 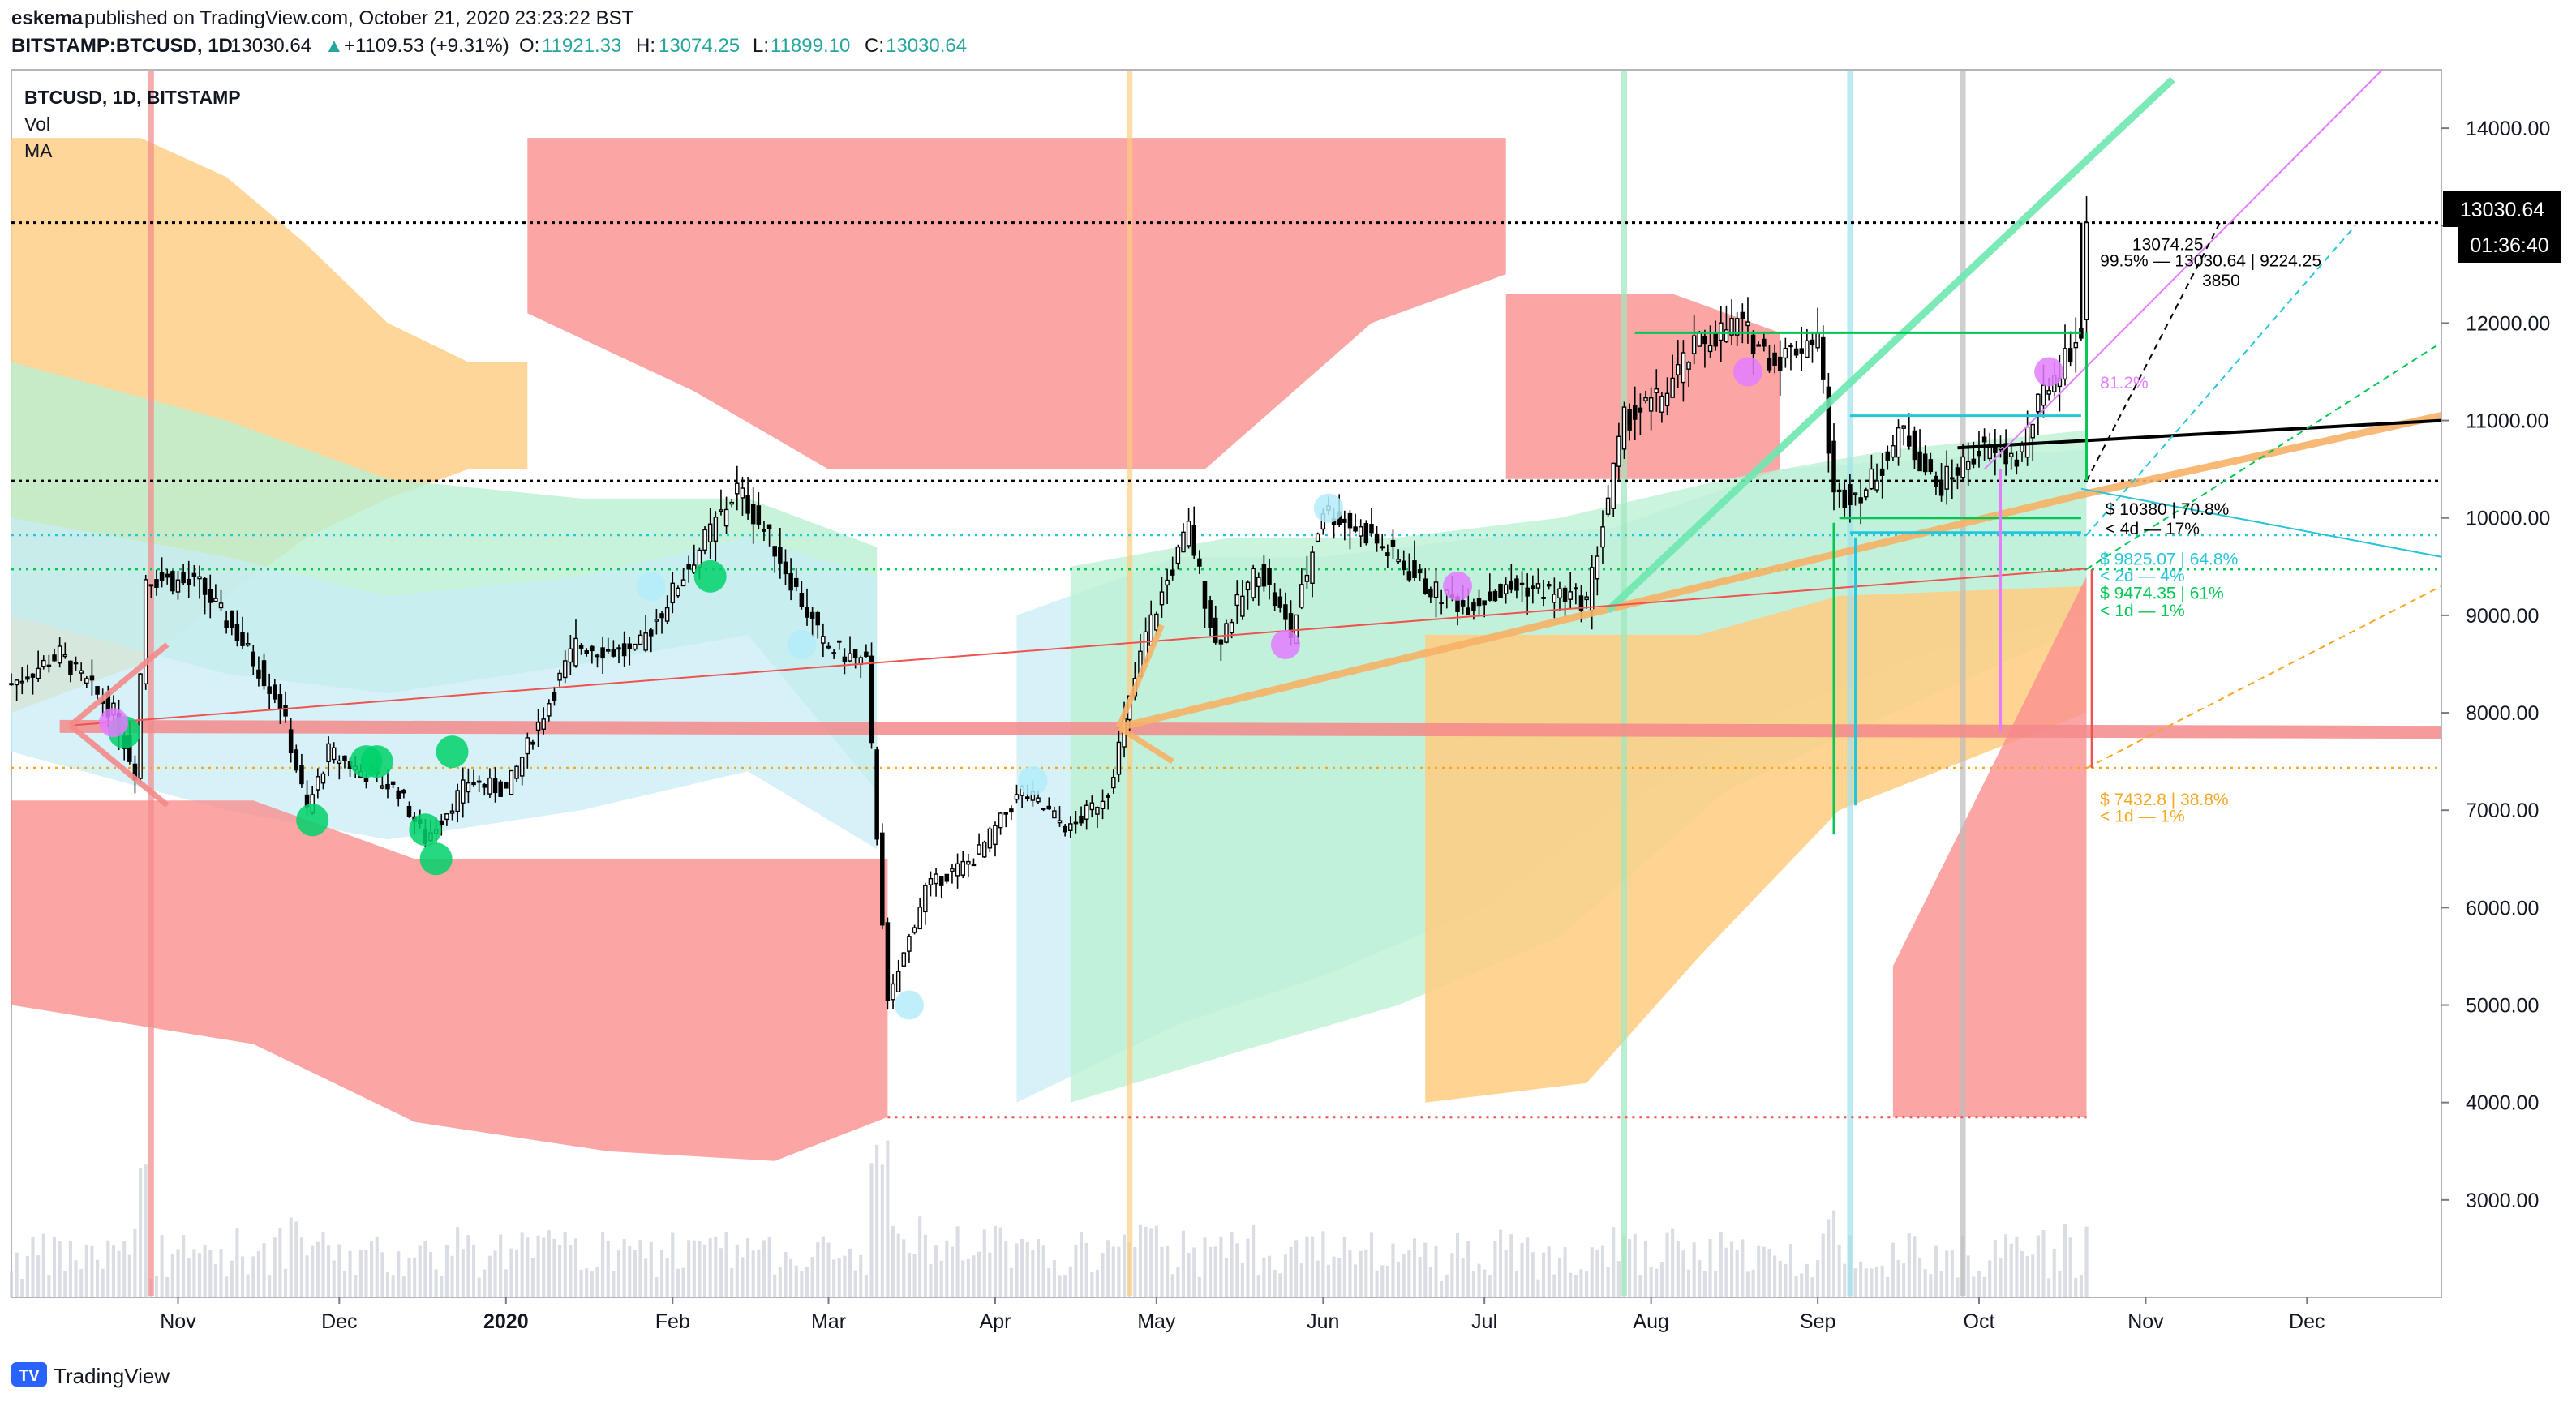 I want to click on green-dashed-fan, so click(x=2263, y=456).